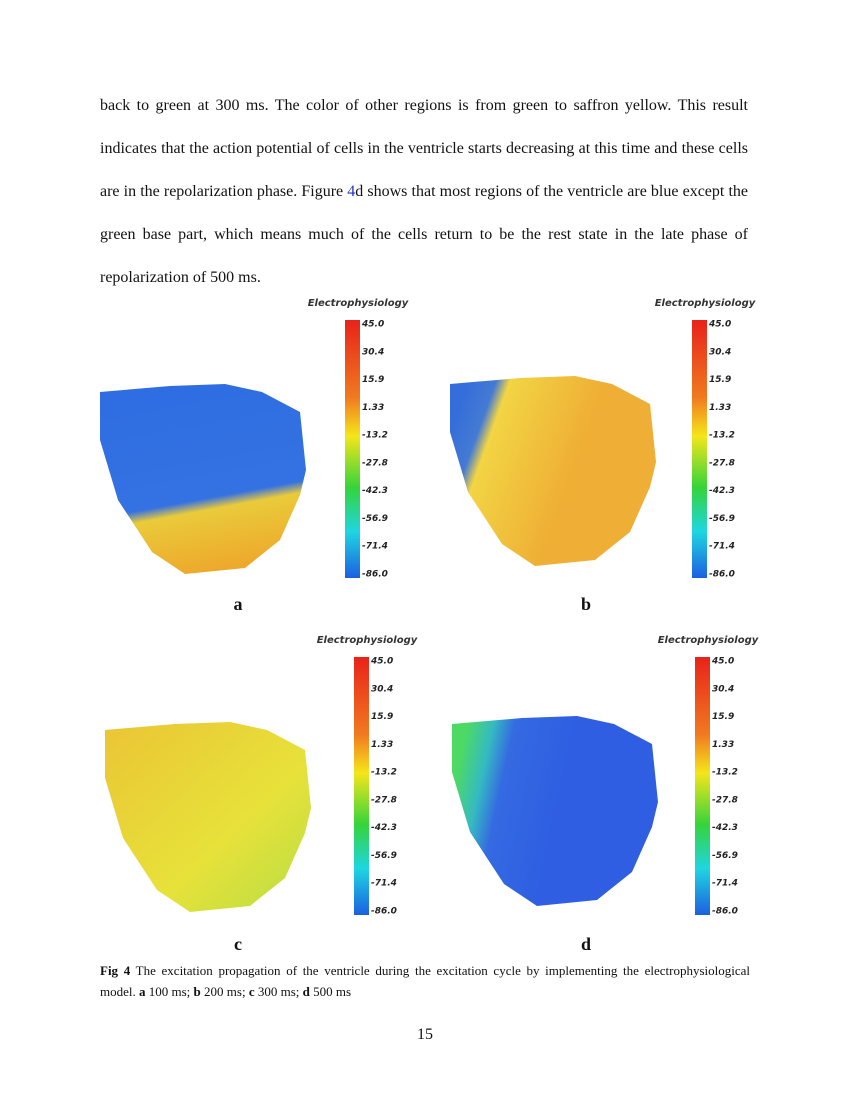 The width and height of the screenshot is (850, 1100). Describe the element at coordinates (278, 991) in the screenshot. I see `caption-item: 300 ms;` at that location.